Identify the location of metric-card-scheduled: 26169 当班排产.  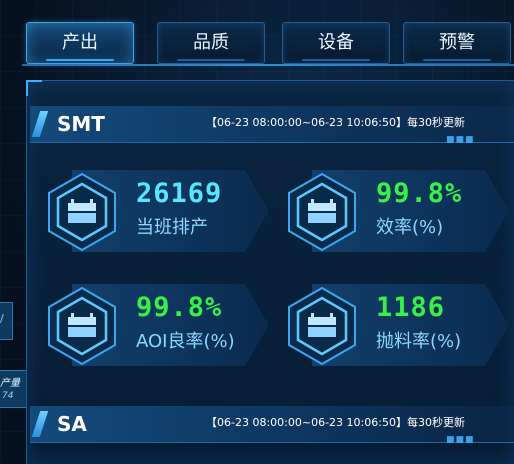
(155, 211).